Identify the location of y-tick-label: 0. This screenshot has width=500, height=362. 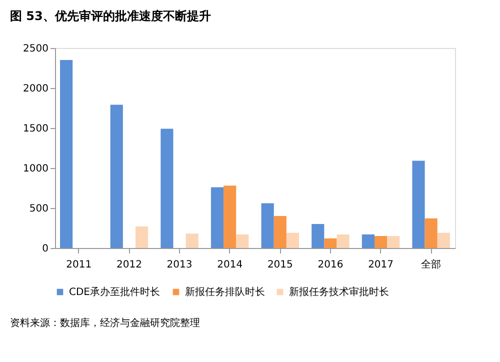
(45, 249).